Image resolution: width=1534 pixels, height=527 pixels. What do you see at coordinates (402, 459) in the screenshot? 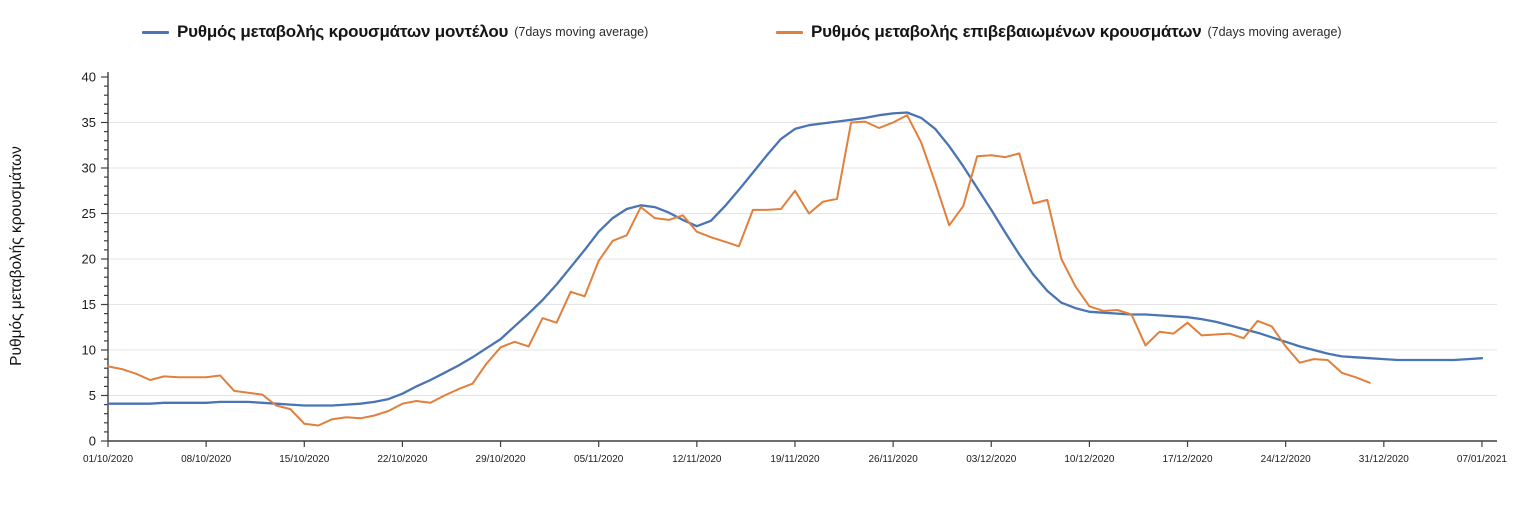
I see `x-tick-label: 22/10/2020` at bounding box center [402, 459].